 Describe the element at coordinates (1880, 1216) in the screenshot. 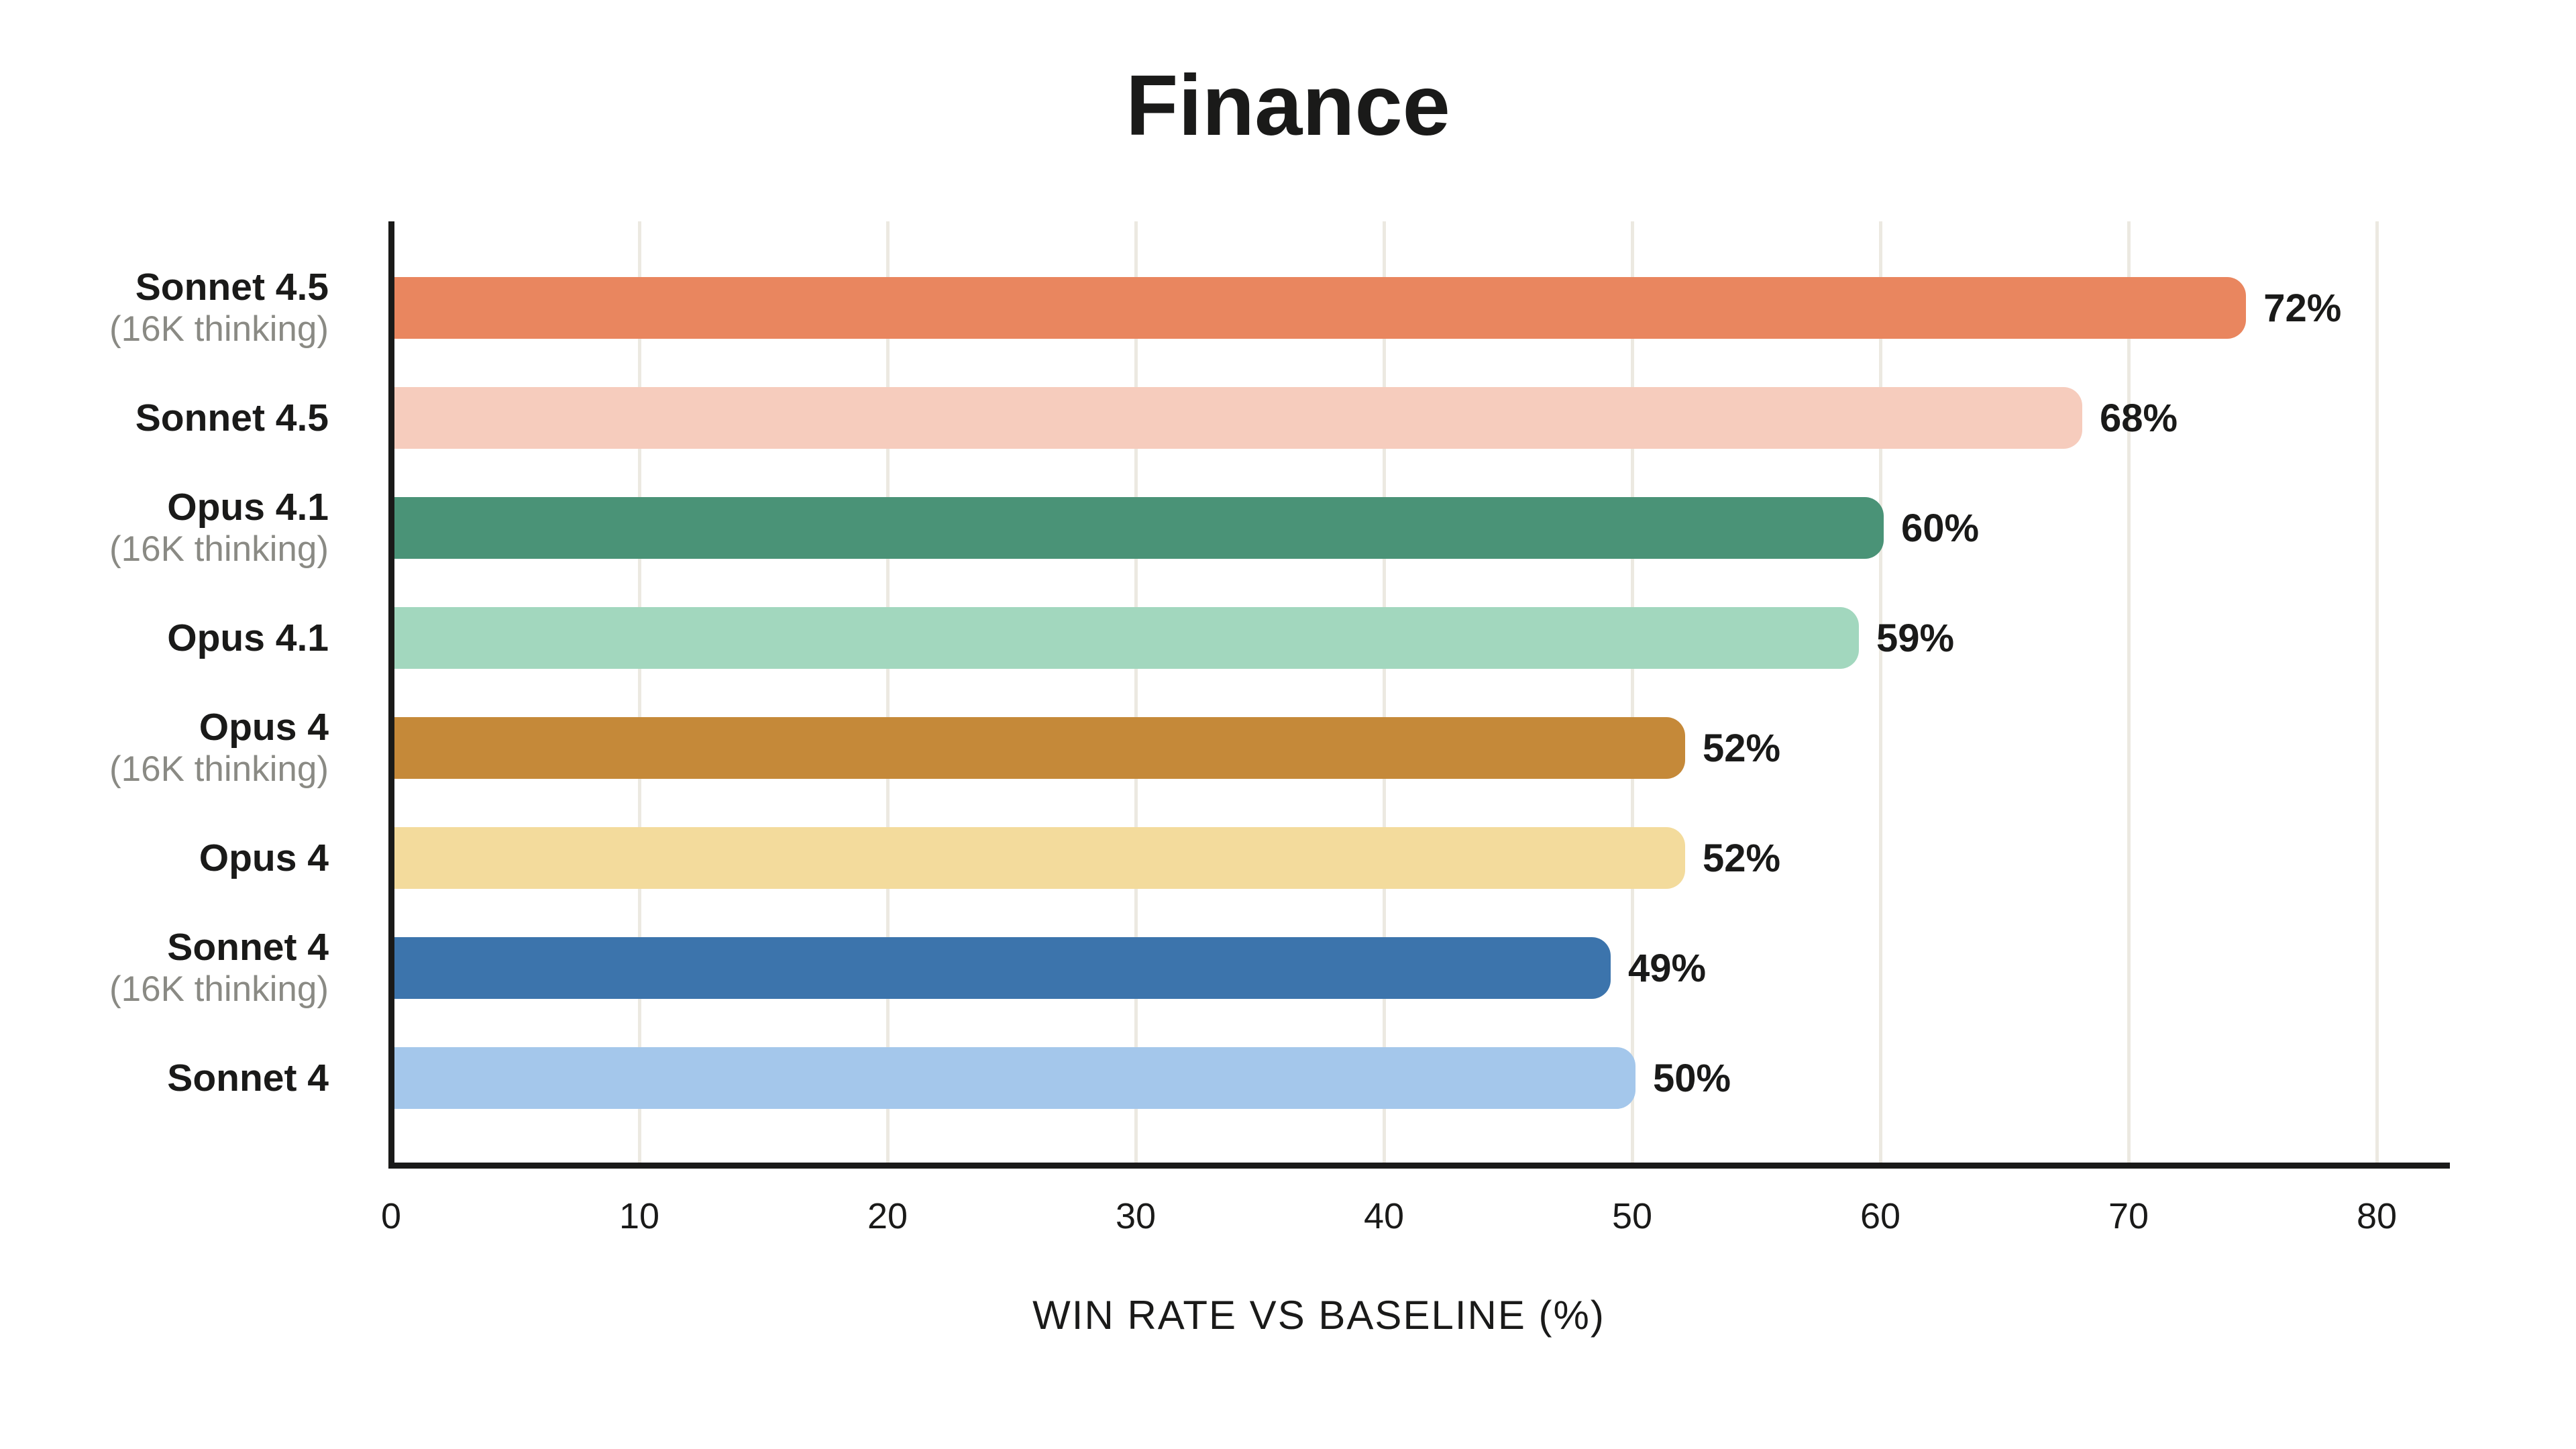

I see `x-tick-label: 60` at that location.